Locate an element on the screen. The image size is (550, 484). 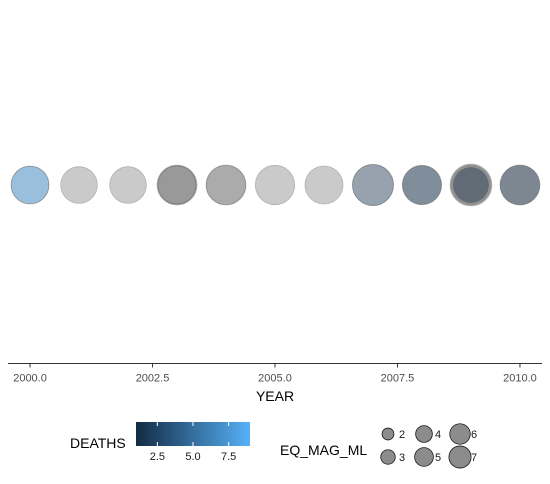
size-key-label: 3 is located at coordinates (402, 458).